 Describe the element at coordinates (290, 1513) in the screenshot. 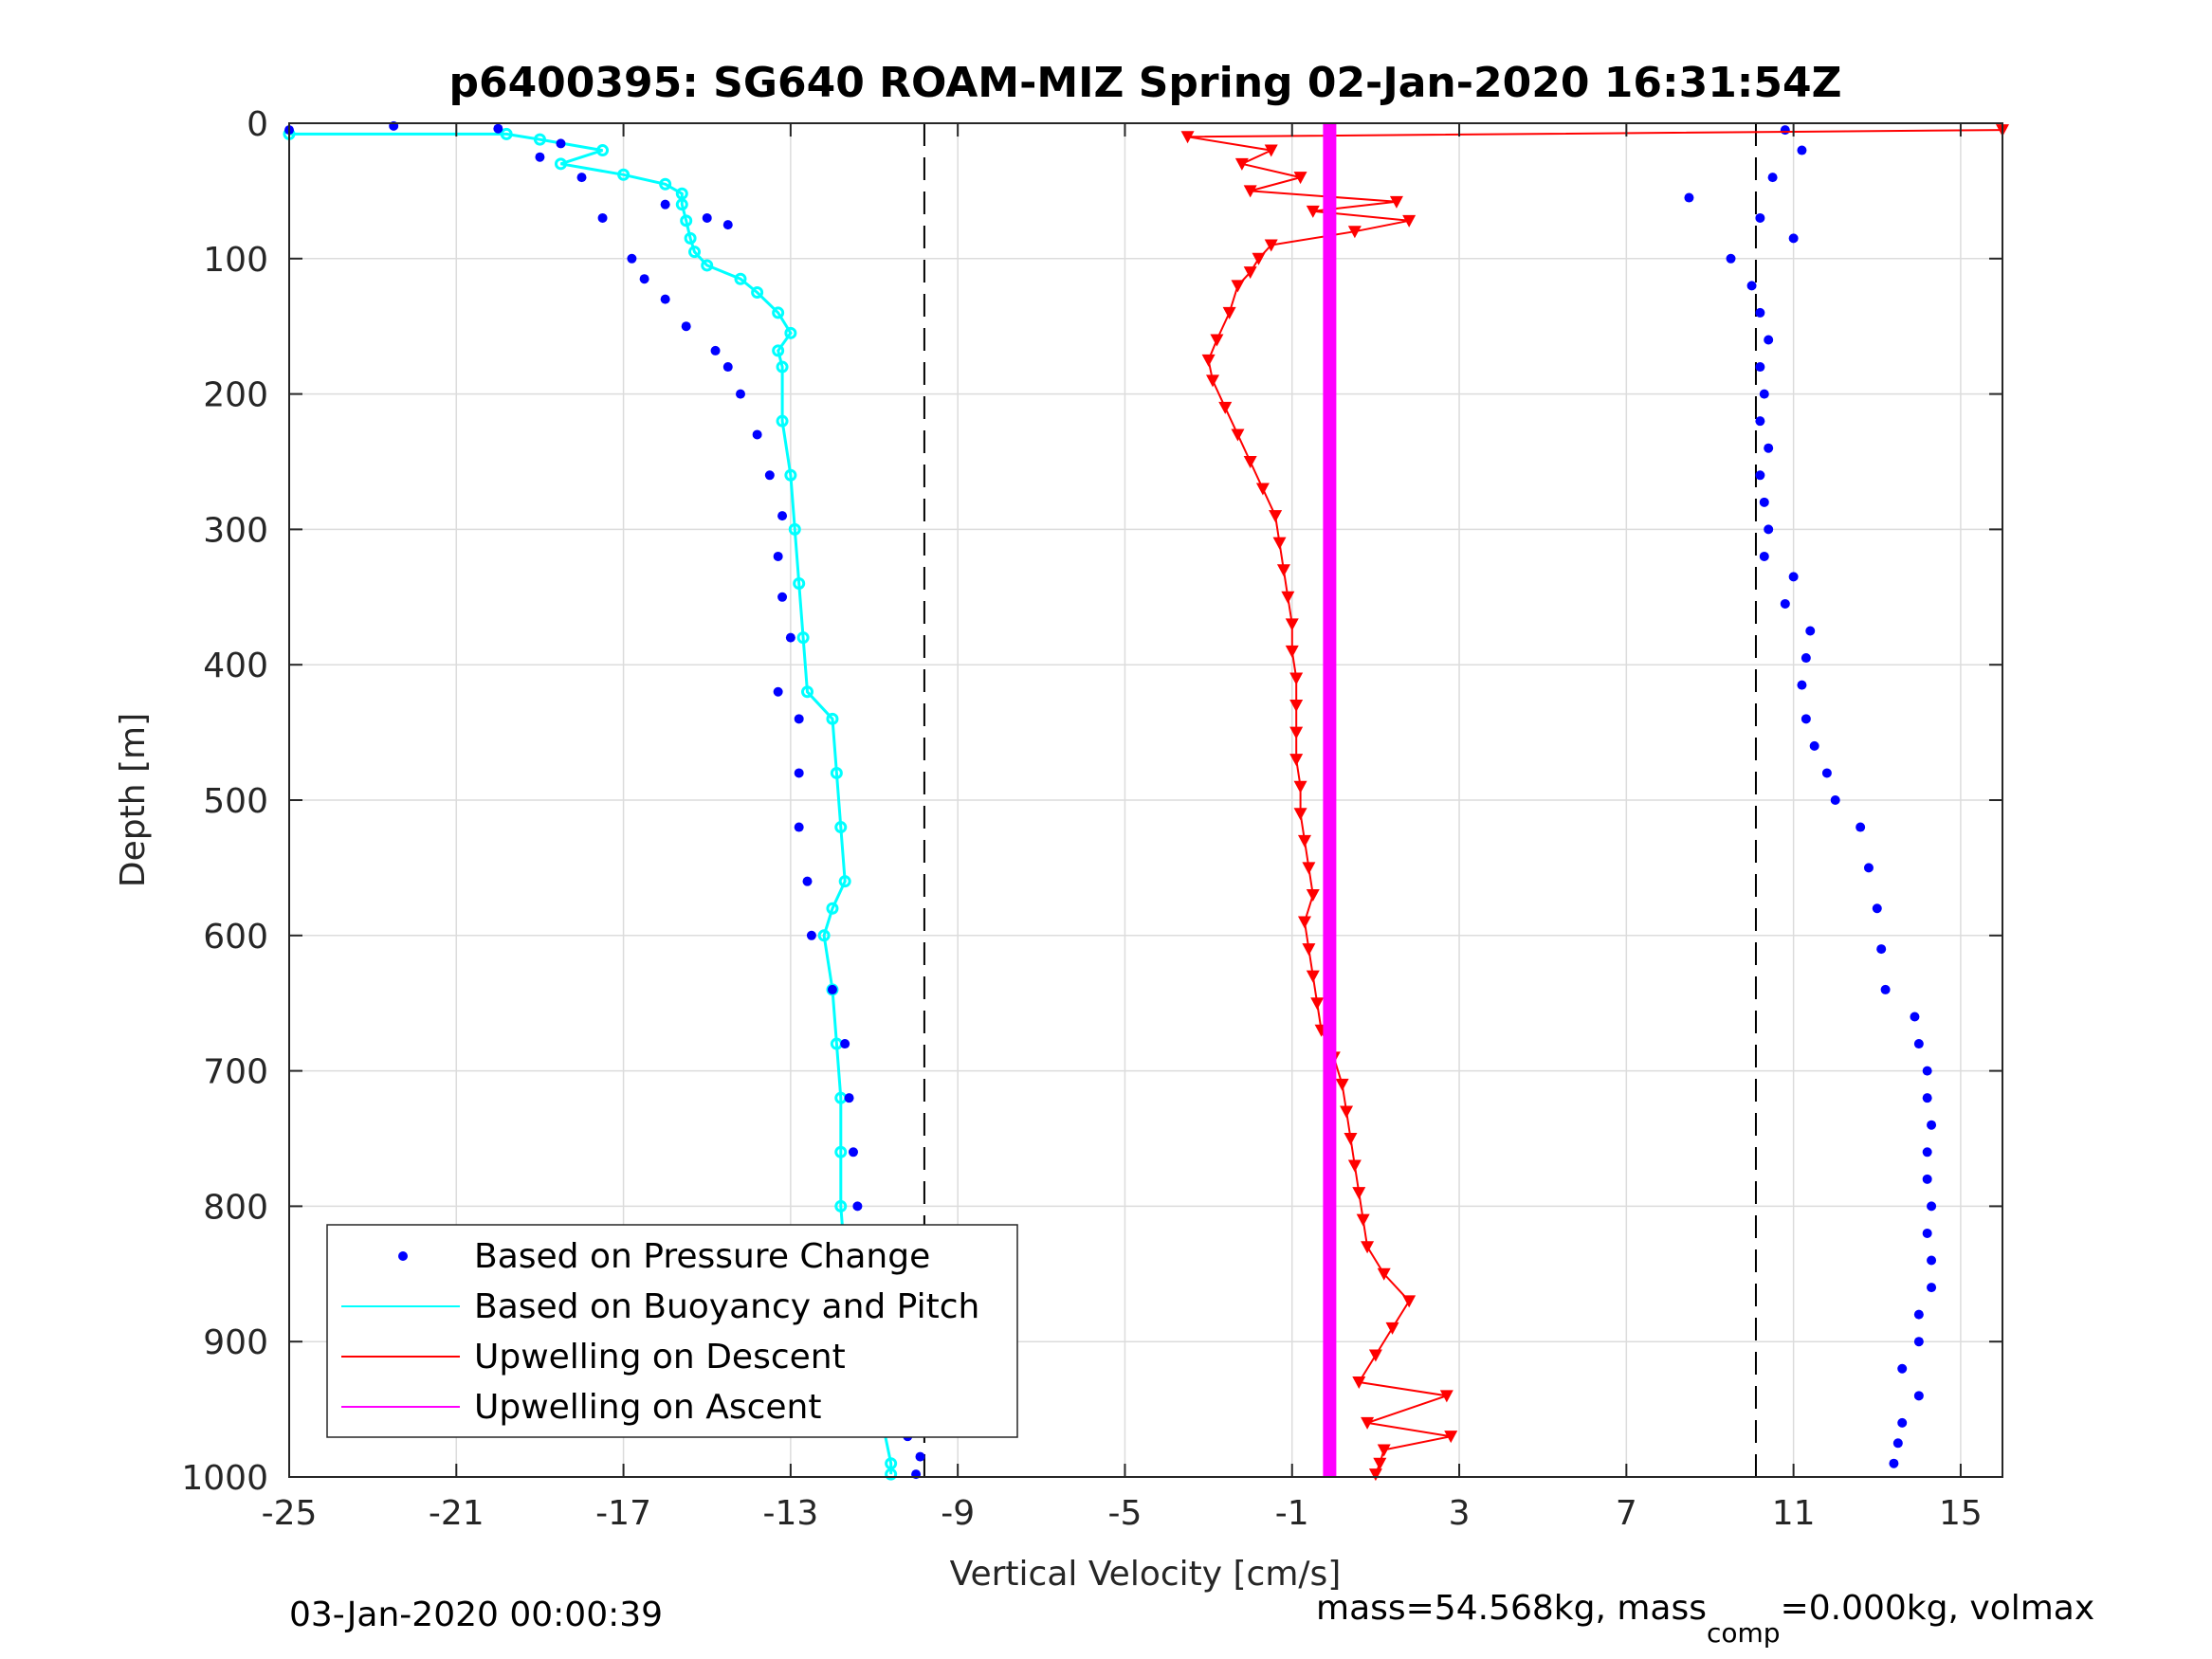

I see `x-tick-label: -25` at that location.